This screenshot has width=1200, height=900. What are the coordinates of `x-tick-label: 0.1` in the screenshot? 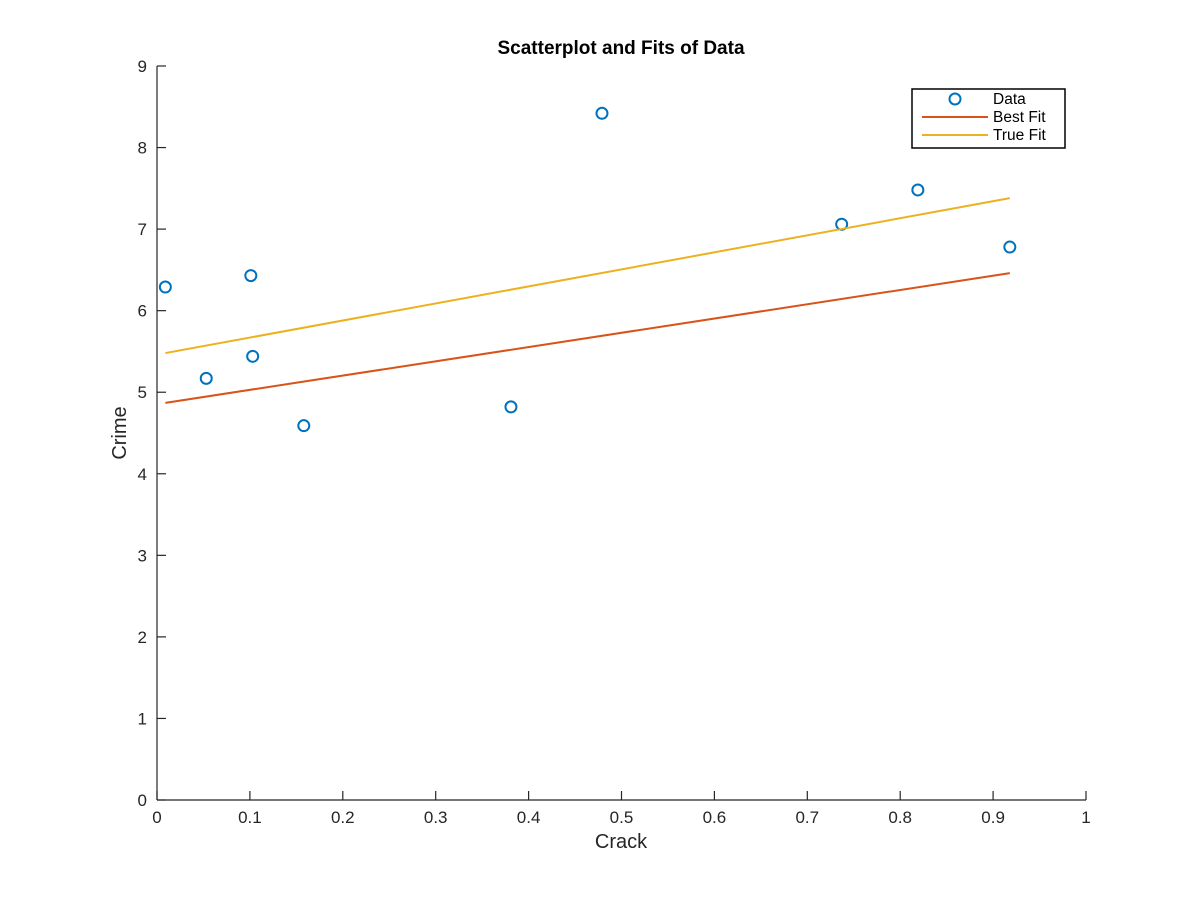 It's located at (250, 817).